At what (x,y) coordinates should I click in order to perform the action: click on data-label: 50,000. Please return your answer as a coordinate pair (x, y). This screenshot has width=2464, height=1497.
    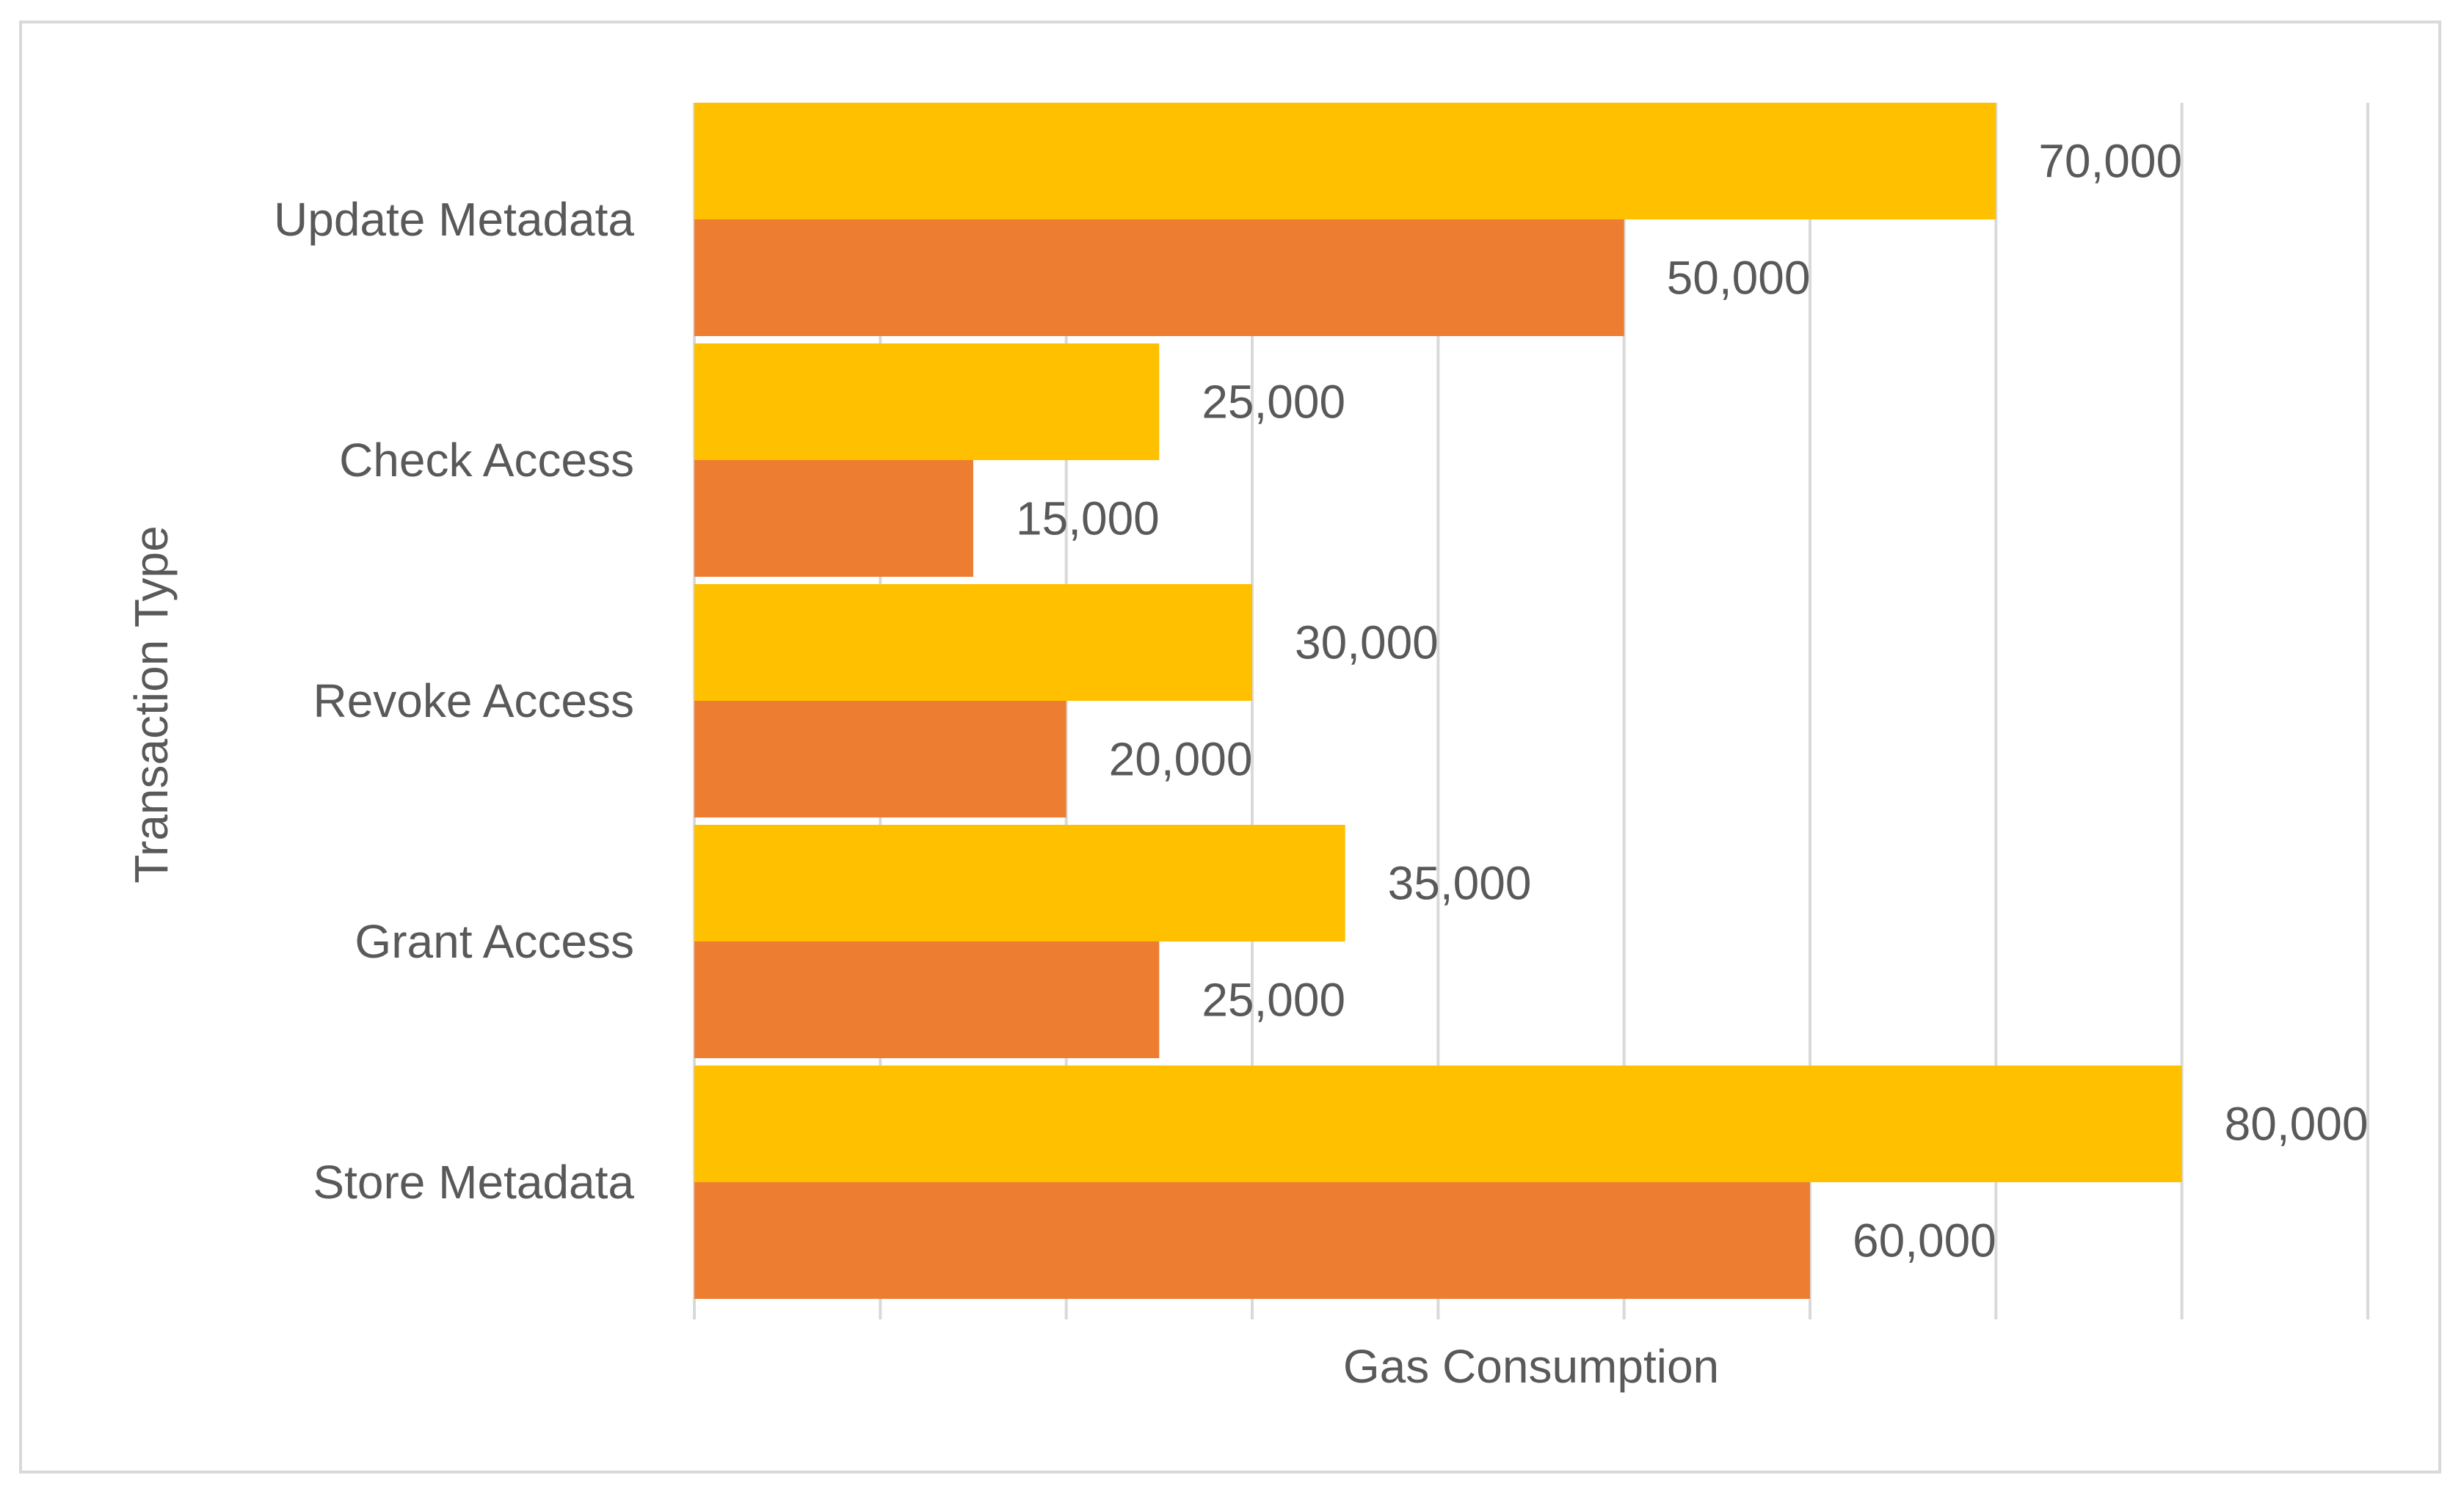
    Looking at the image, I should click on (1739, 278).